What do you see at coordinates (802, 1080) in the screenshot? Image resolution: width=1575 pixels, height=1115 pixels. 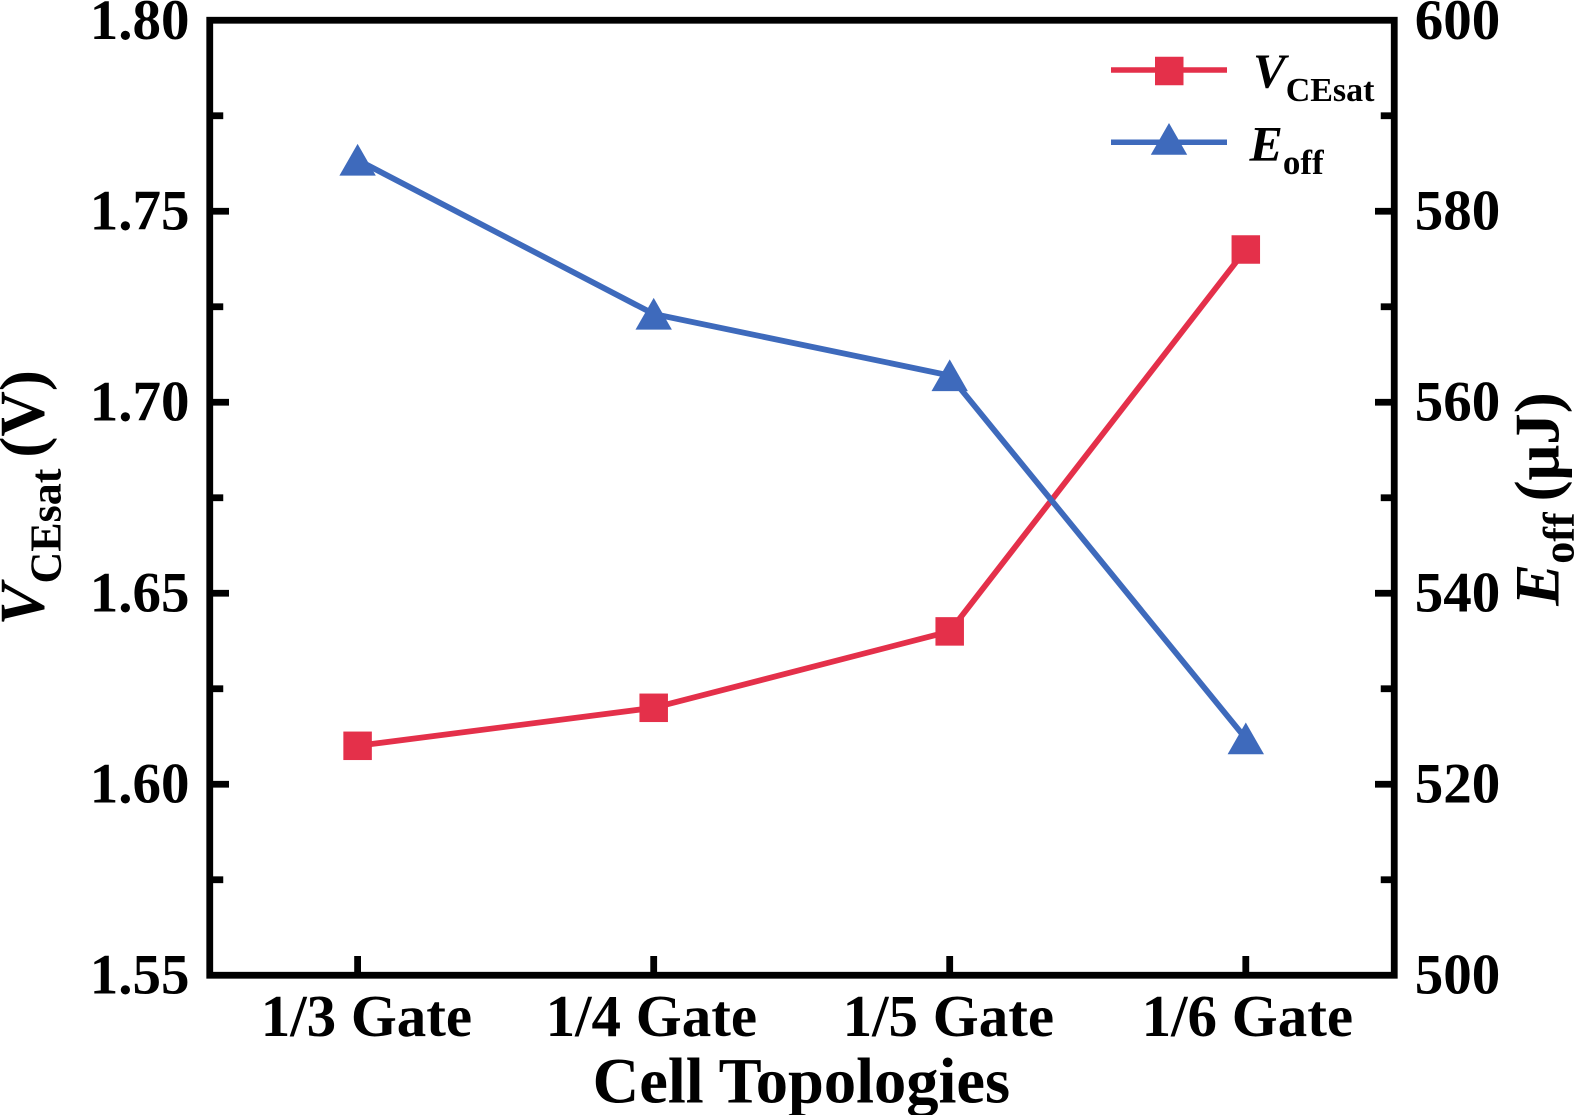 I see `svg-text: Cell Topologies` at bounding box center [802, 1080].